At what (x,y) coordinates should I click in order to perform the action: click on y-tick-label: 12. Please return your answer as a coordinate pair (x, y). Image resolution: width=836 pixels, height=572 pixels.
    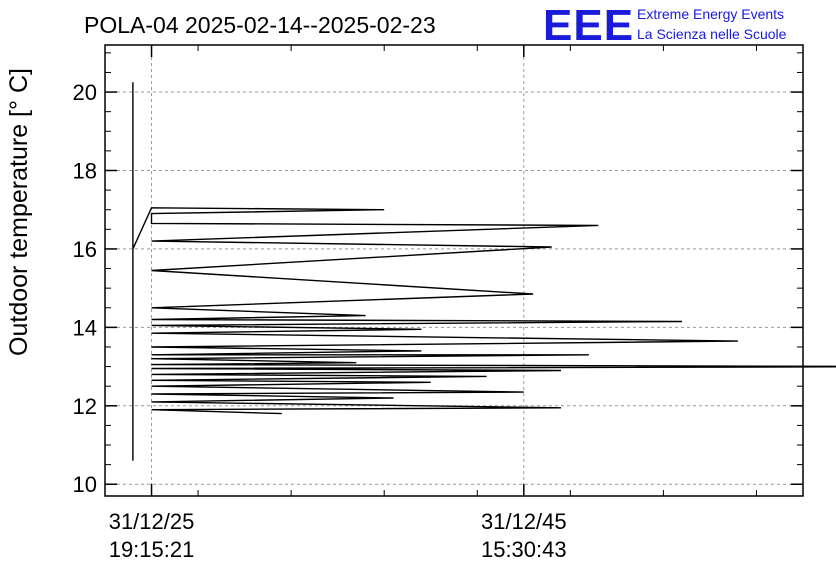
    Looking at the image, I should click on (85, 406).